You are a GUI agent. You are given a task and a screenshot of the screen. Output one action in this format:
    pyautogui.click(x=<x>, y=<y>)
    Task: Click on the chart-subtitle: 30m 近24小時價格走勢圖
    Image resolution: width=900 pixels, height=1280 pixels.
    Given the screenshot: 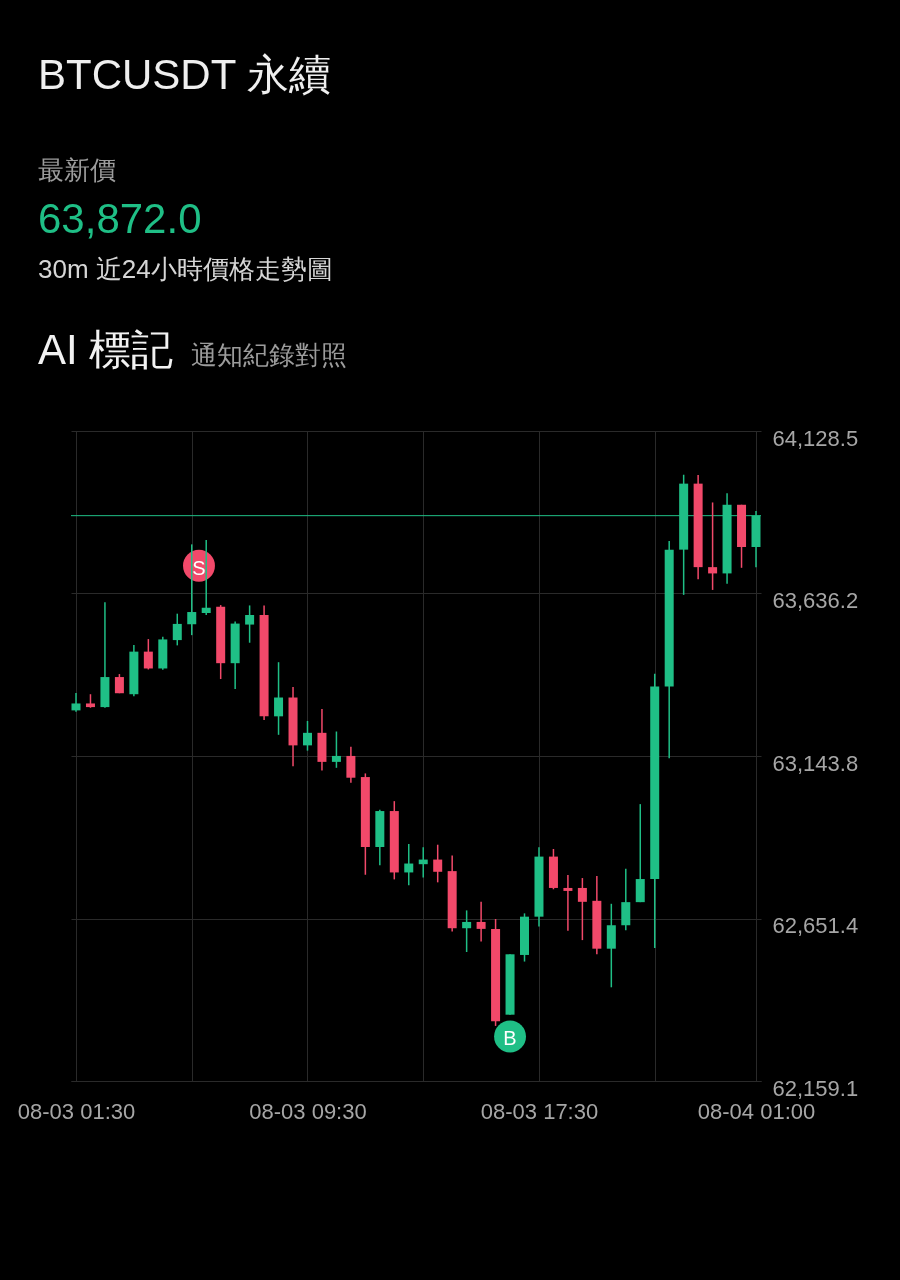 What is the action you would take?
    pyautogui.click(x=185, y=270)
    